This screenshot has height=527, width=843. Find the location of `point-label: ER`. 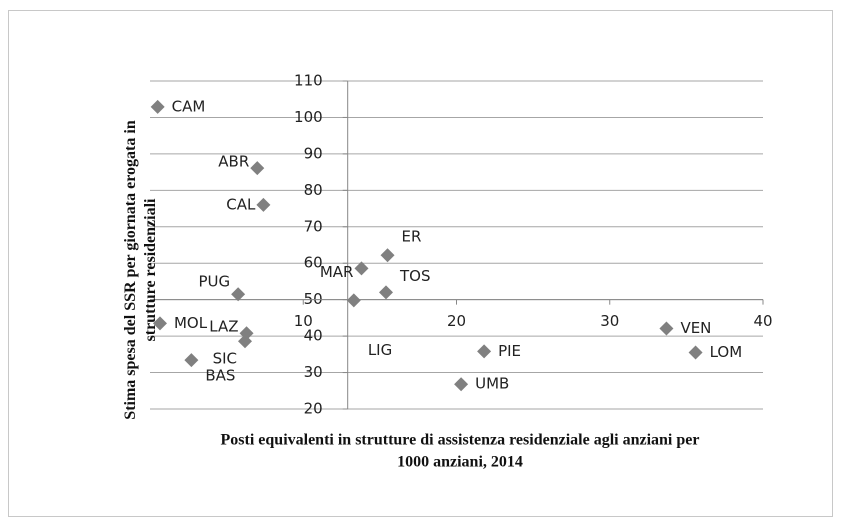

point-label: ER is located at coordinates (412, 237).